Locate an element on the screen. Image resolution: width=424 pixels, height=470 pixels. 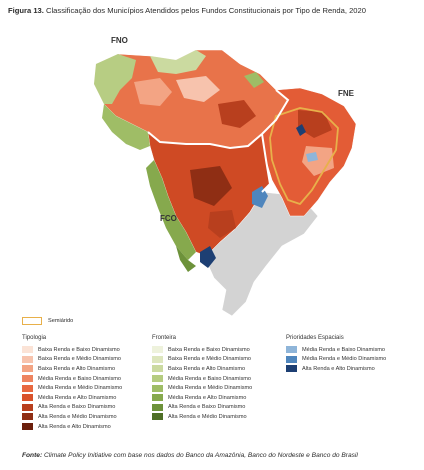
semiarido-label: Semiárido is located at coordinates (61, 321).